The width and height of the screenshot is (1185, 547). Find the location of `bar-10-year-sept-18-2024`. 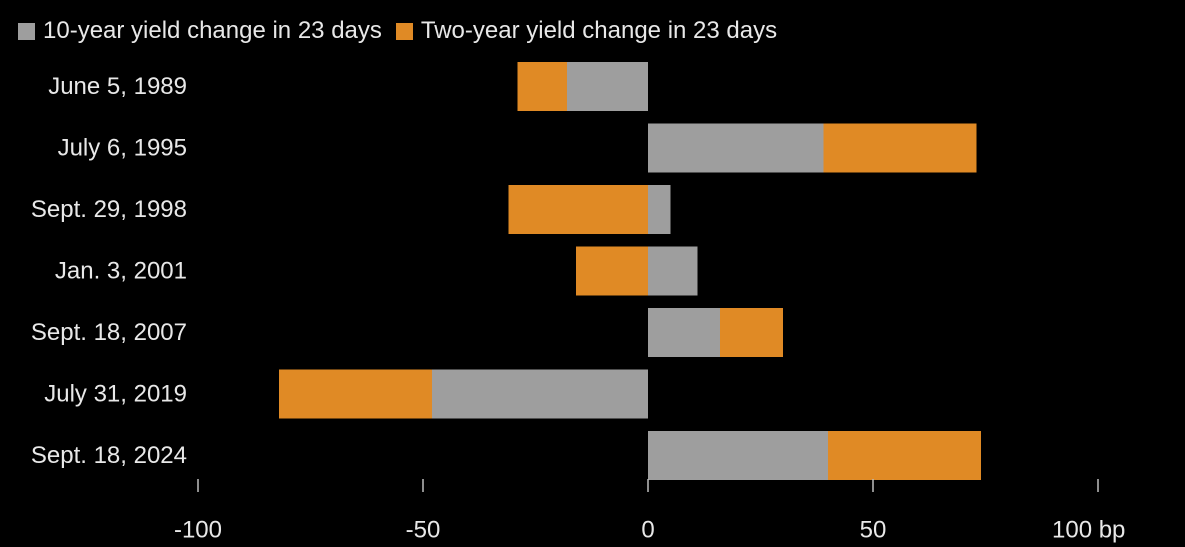

bar-10-year-sept-18-2024 is located at coordinates (738, 455).